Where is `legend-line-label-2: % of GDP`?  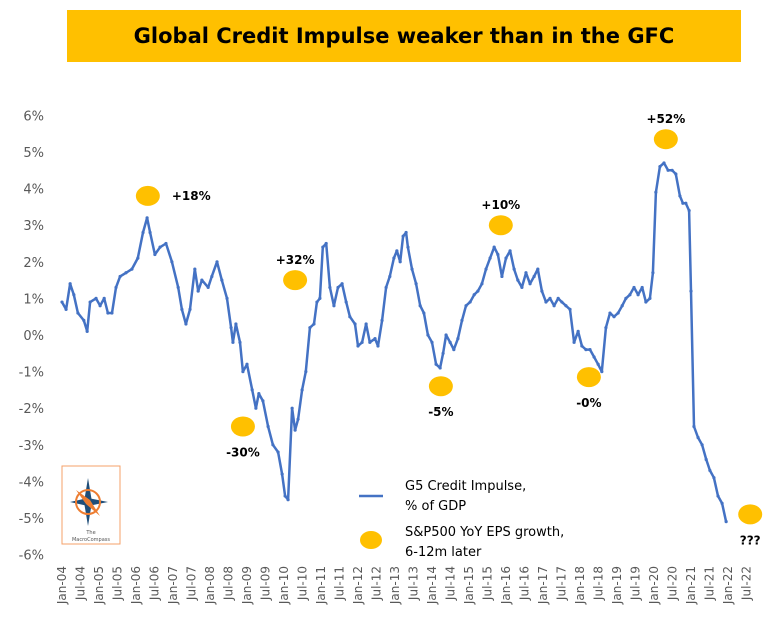 legend-line-label-2: % of GDP is located at coordinates (435, 506).